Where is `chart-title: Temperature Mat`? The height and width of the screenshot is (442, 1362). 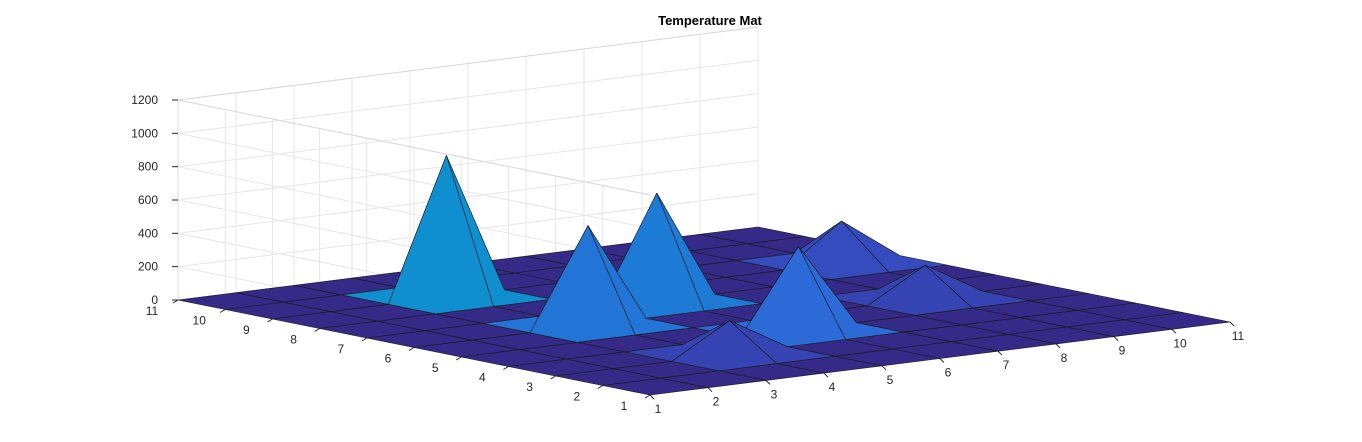 chart-title: Temperature Mat is located at coordinates (710, 20).